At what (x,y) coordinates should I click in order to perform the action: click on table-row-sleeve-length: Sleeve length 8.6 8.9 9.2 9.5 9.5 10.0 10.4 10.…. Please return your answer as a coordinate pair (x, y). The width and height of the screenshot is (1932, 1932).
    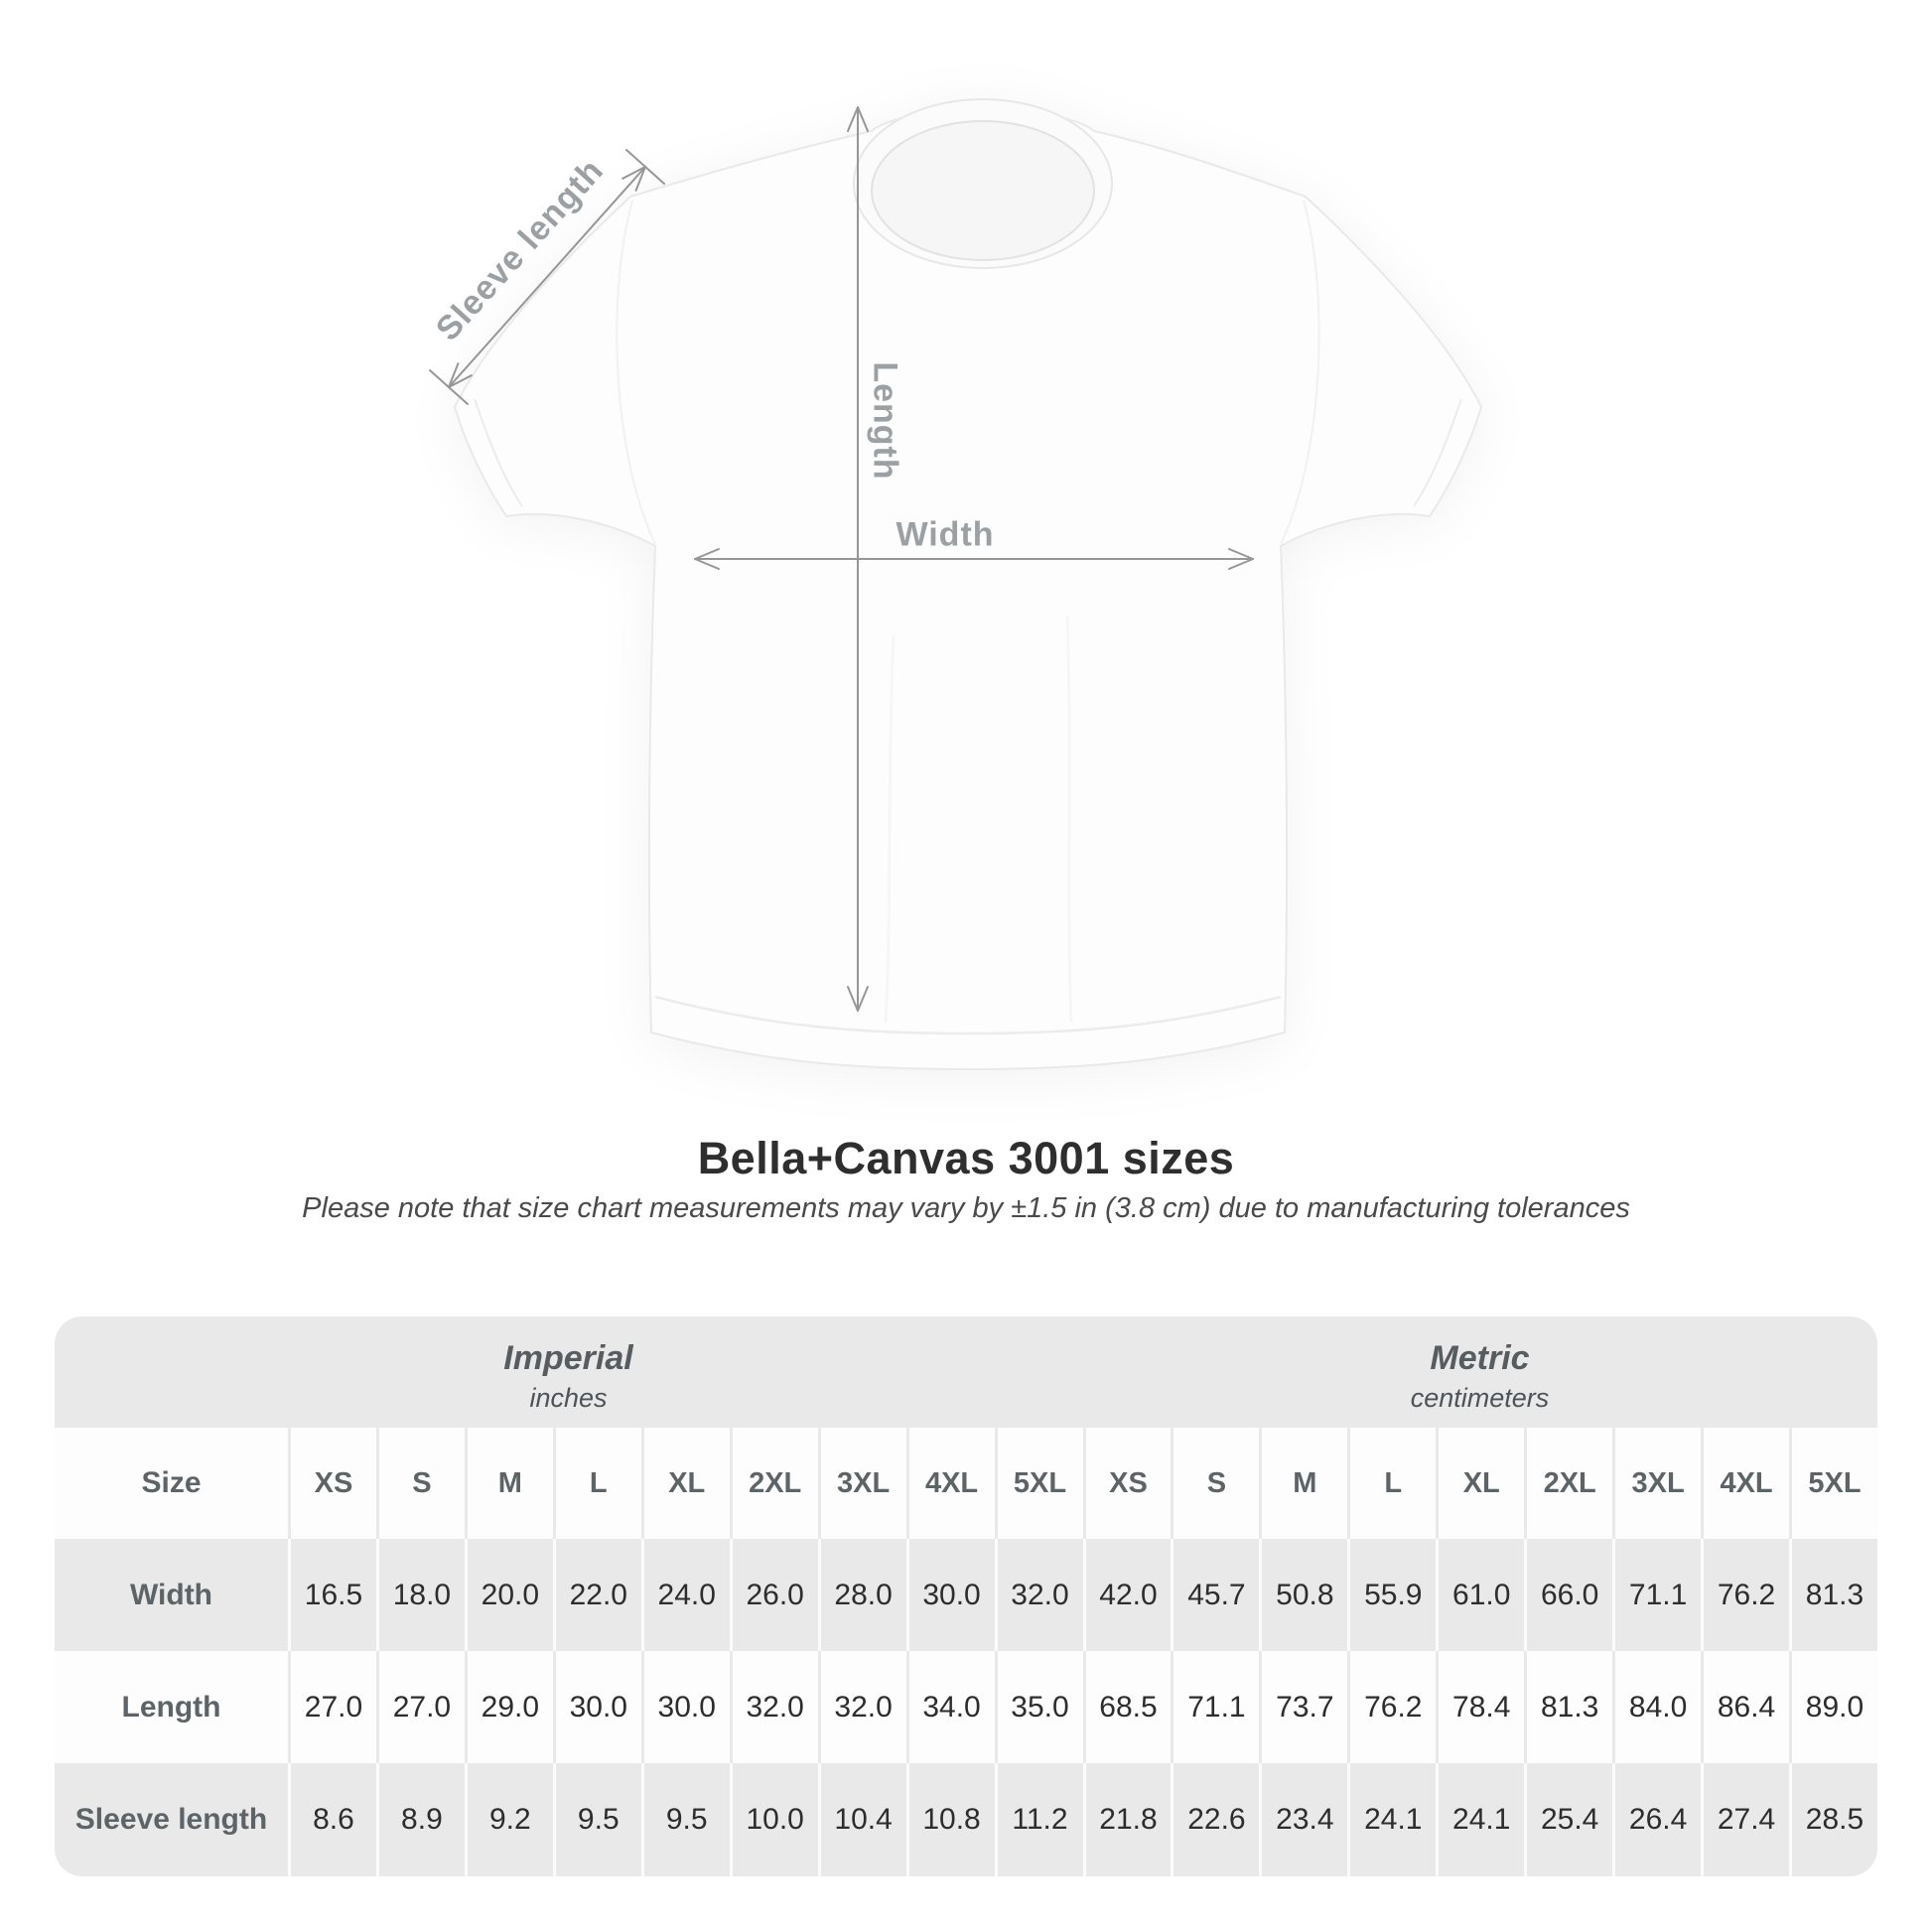
    Looking at the image, I should click on (966, 1820).